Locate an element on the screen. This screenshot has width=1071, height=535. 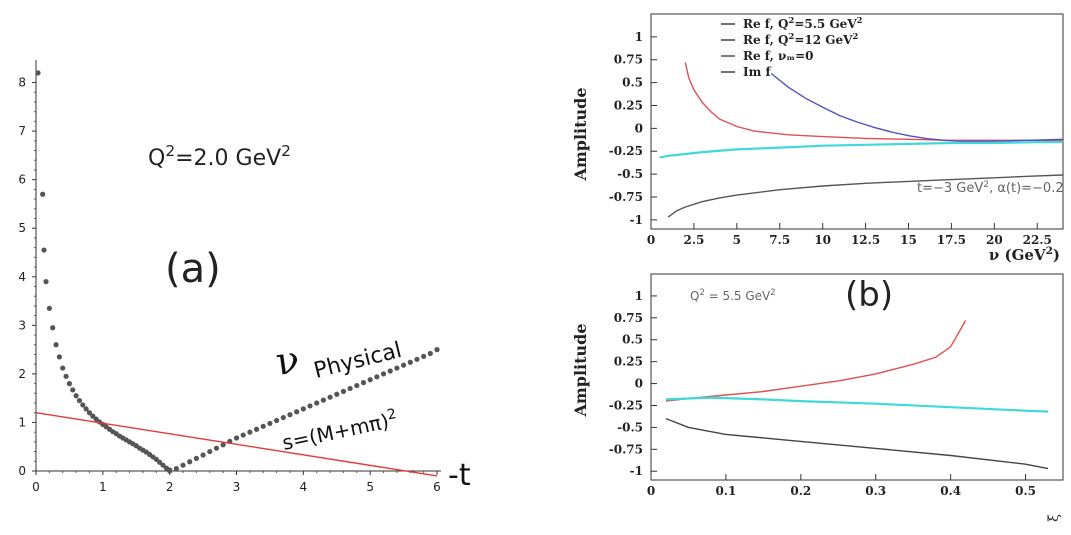
y-tick-label: -1 is located at coordinates (636, 471).